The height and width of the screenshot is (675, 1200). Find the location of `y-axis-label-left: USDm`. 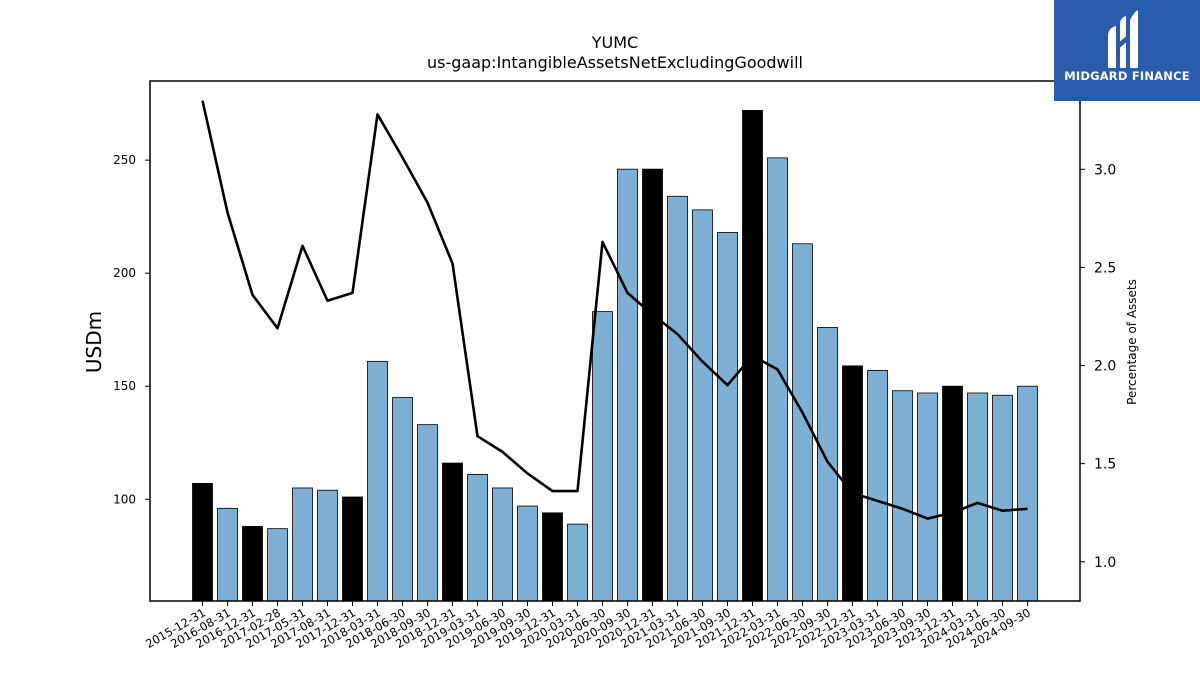

y-axis-label-left: USDm is located at coordinates (94, 342).